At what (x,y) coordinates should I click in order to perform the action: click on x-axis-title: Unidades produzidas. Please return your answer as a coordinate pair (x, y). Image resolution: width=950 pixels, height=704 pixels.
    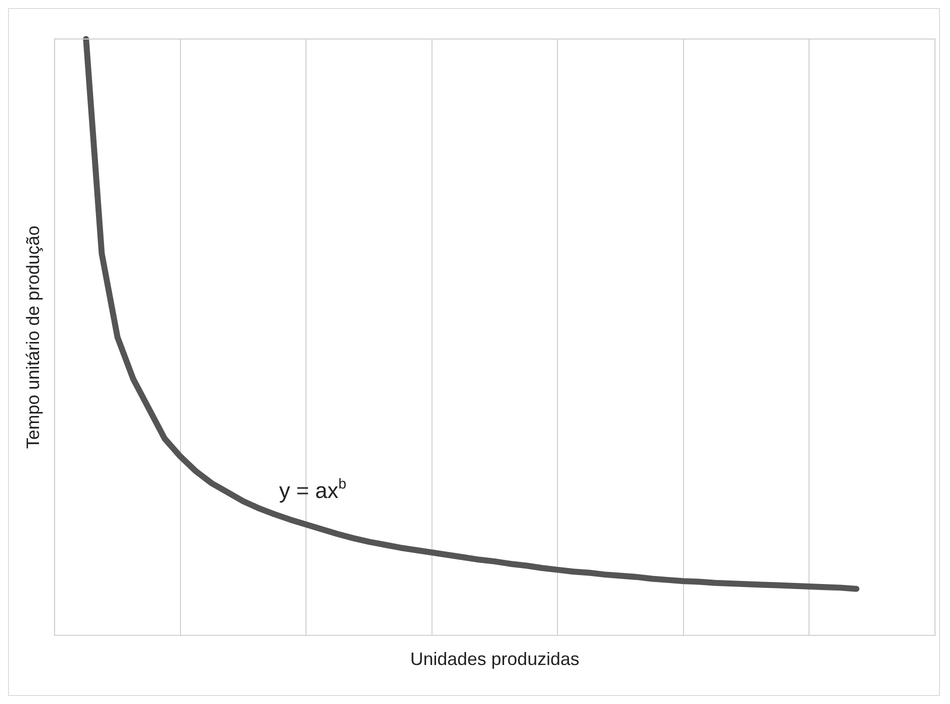
    Looking at the image, I should click on (495, 659).